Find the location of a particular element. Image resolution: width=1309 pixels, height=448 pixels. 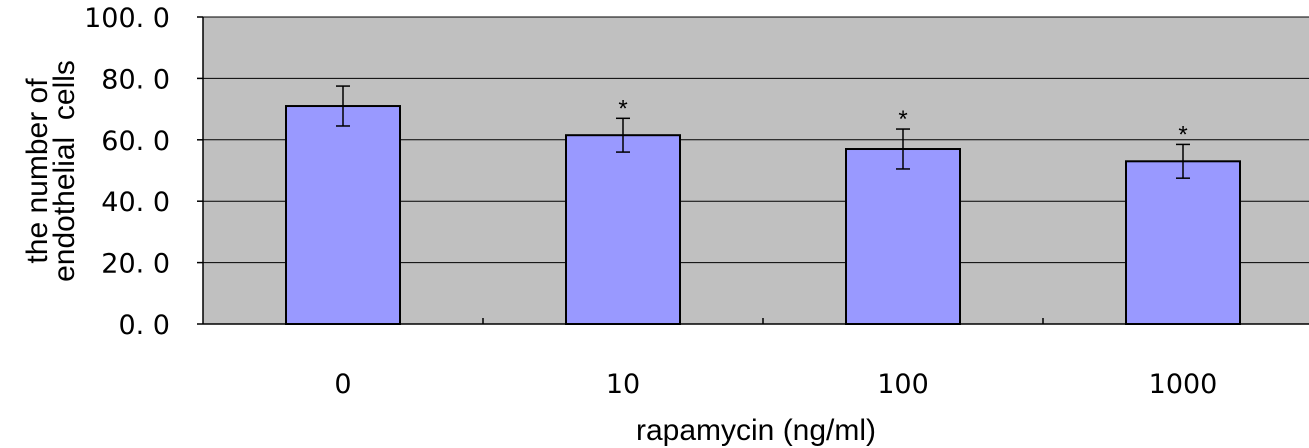

error-bars is located at coordinates (763, 132).